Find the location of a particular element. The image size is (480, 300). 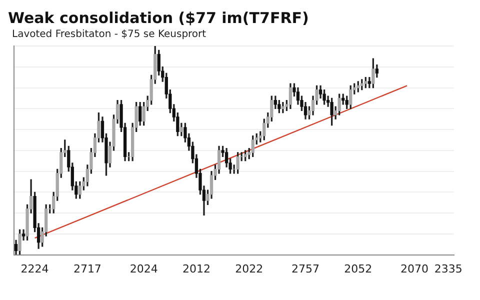

x-tick-label: 2052 is located at coordinates (358, 269).